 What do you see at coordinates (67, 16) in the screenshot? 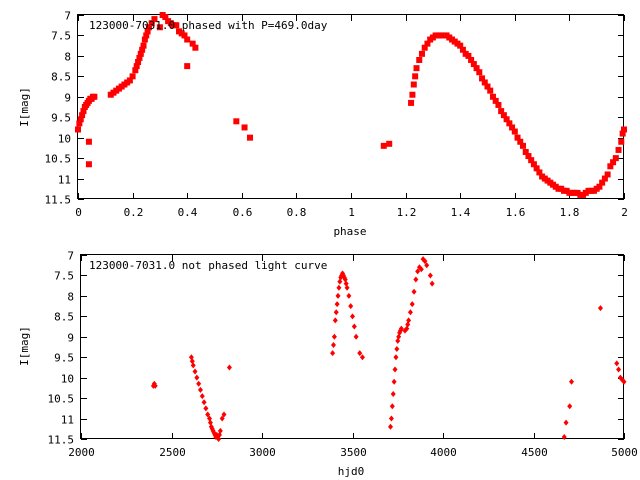
I see `y-tick-label: 7` at bounding box center [67, 16].